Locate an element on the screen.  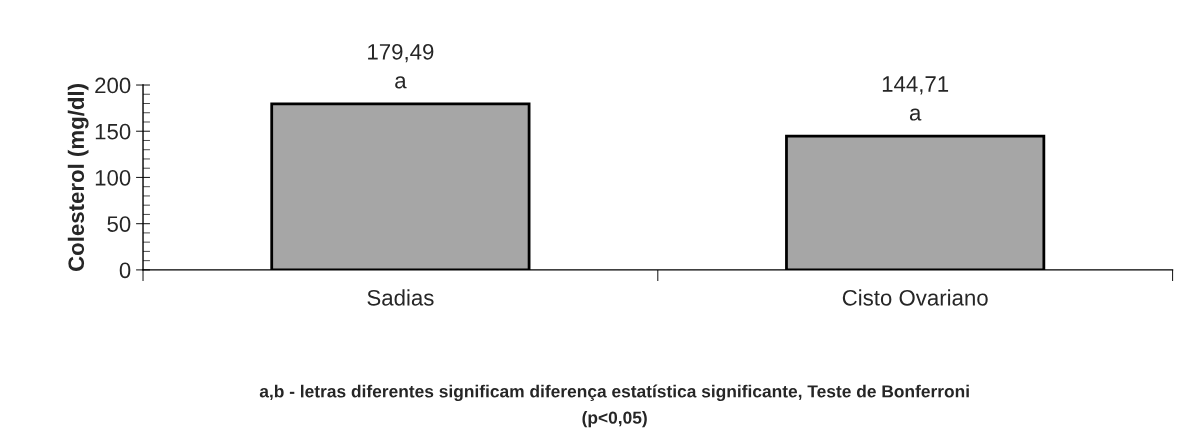
text: a,b - letras diferentes significam diferença estatística significante, Teste de Bonferroni (p<0,05) is located at coordinates (614, 406).